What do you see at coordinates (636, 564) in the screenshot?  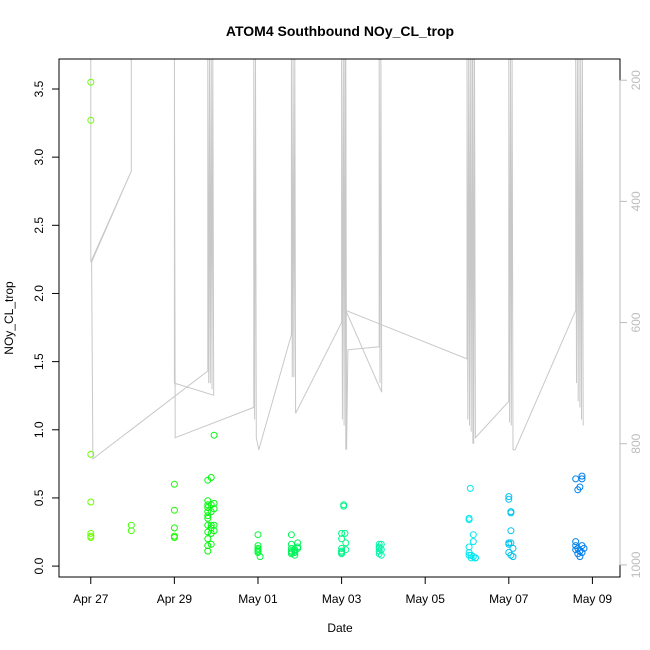 I see `right-tick-label: 1000` at bounding box center [636, 564].